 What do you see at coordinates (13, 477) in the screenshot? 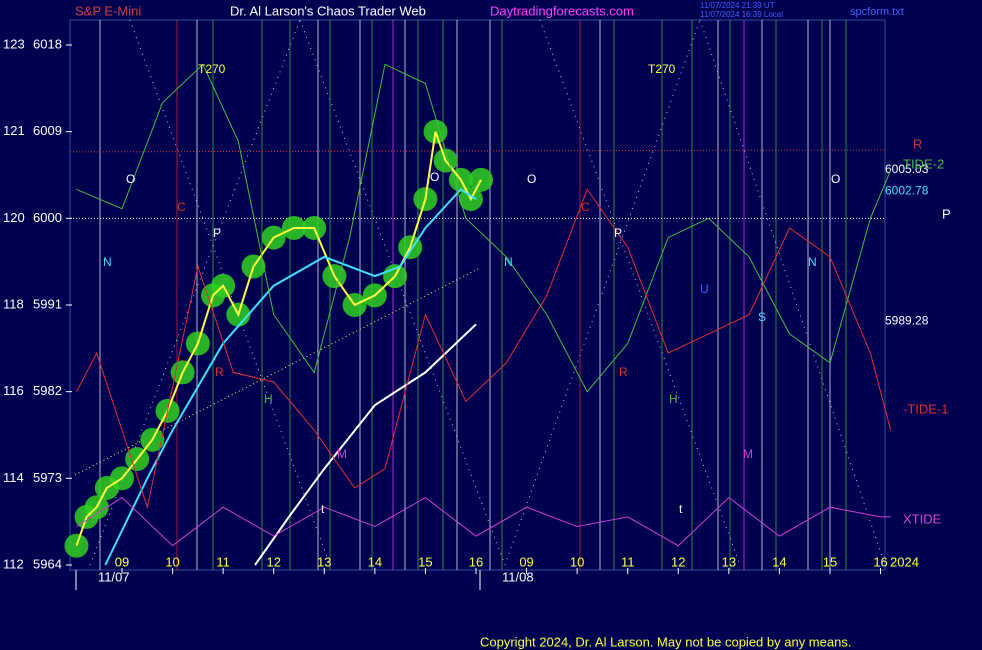
I see `planet-degree: 114` at bounding box center [13, 477].